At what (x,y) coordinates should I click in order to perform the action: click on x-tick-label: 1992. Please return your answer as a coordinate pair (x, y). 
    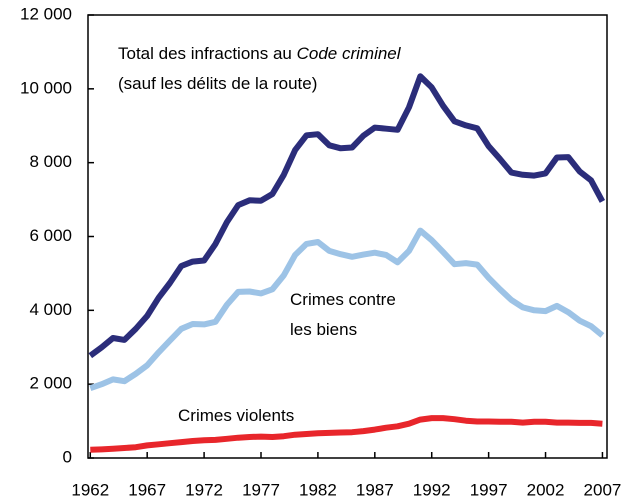
    Looking at the image, I should click on (432, 489).